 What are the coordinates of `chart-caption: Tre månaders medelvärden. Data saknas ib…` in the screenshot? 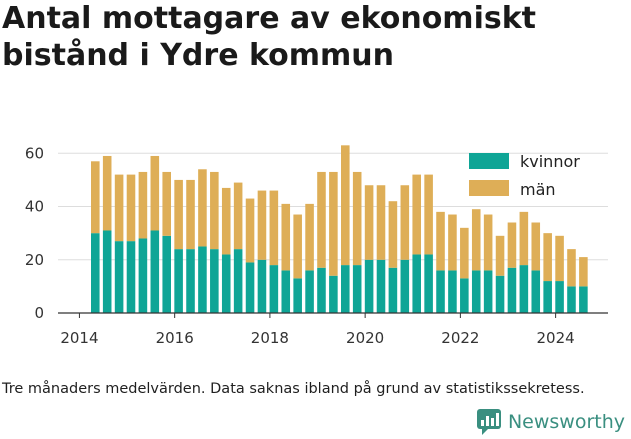 It's located at (293, 389).